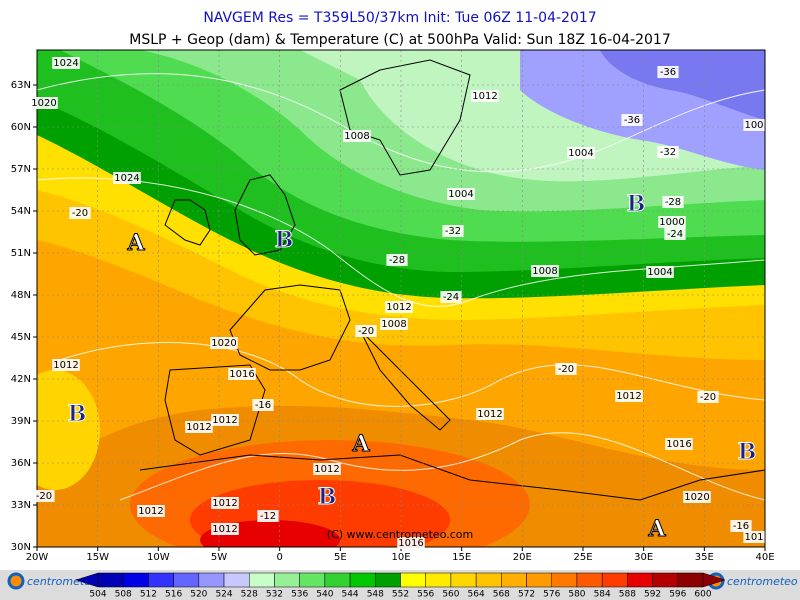 The width and height of the screenshot is (800, 600). Describe the element at coordinates (274, 595) in the screenshot. I see `colorbar-label: 532` at that location.